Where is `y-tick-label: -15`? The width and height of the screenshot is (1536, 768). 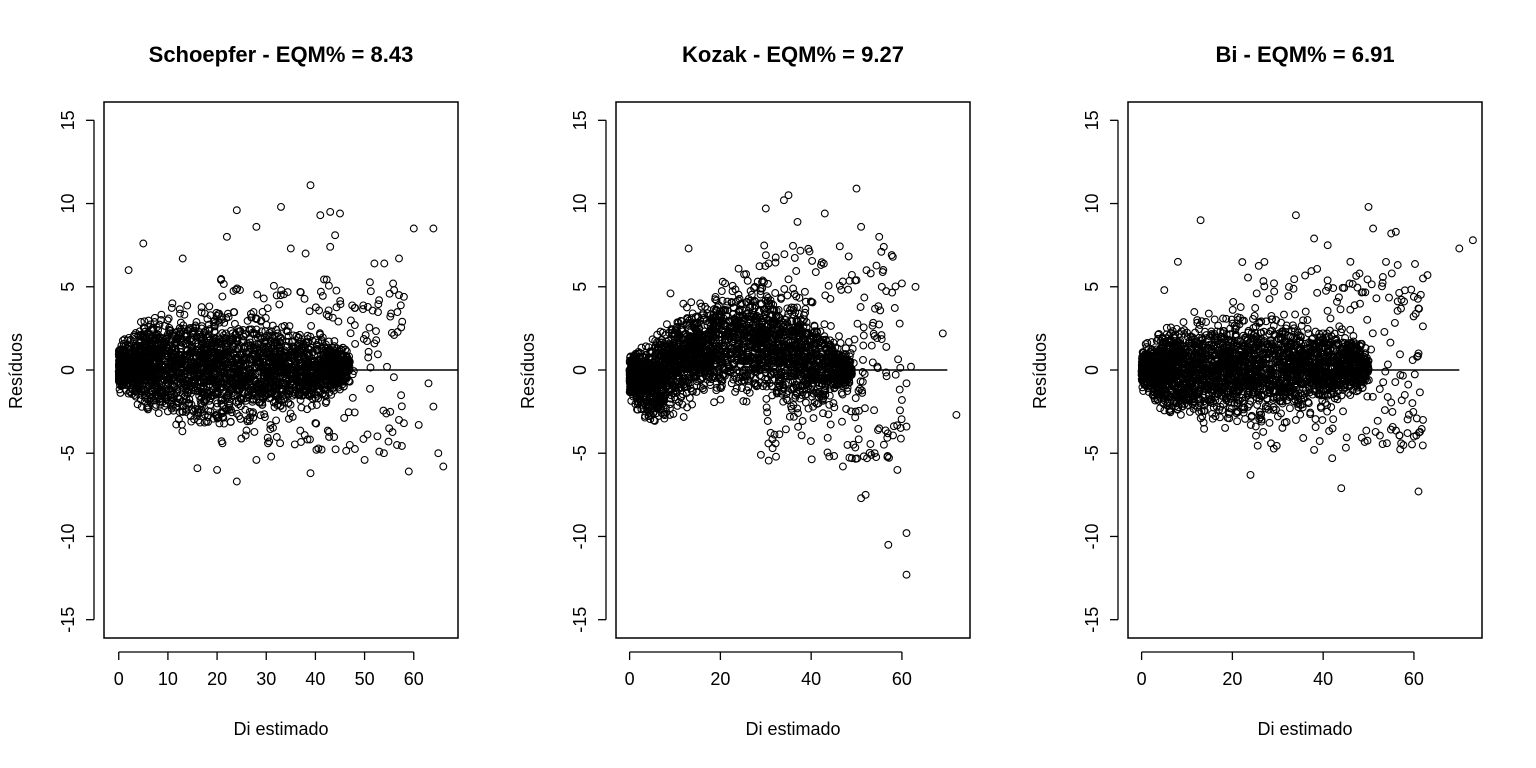 y-tick-label: -15 is located at coordinates (68, 620).